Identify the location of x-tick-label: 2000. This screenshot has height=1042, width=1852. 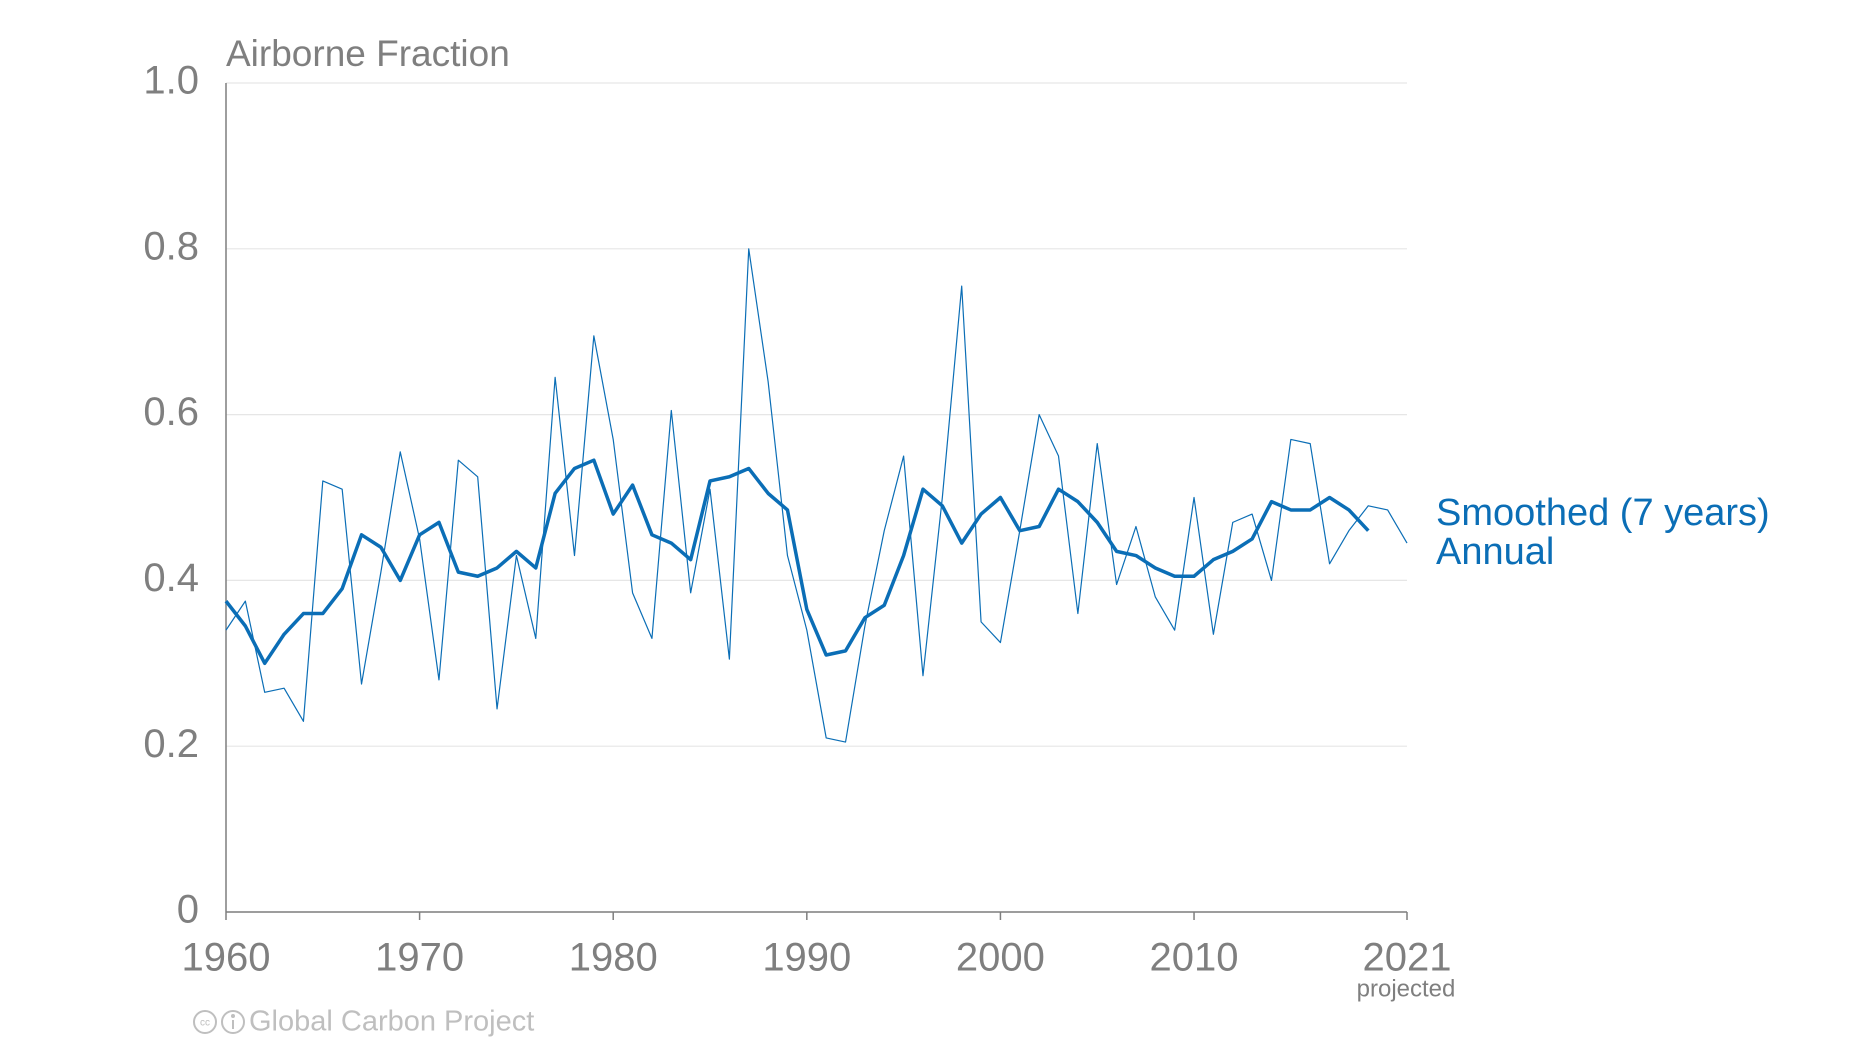
(1000, 958).